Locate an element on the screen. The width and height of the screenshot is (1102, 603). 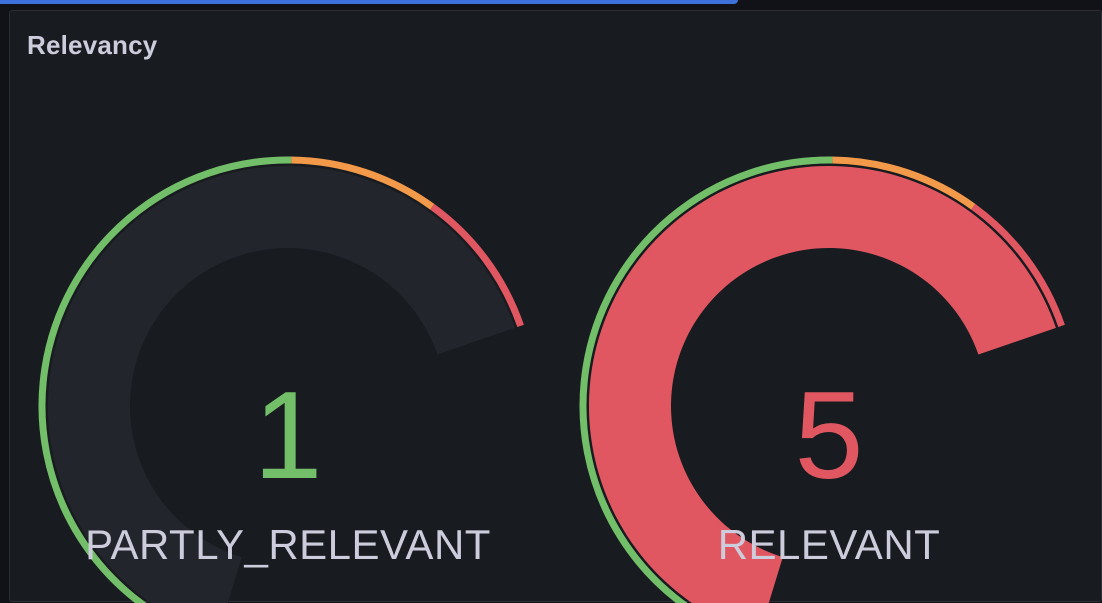
gauge-label: RELEVANT is located at coordinates (829, 544).